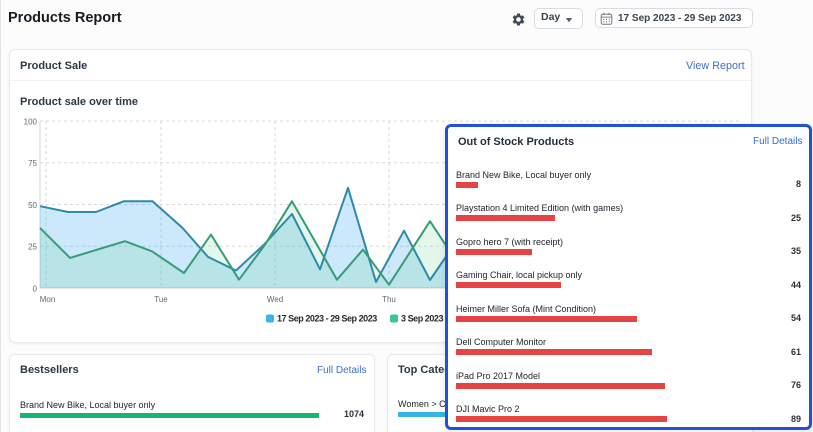 This screenshot has height=432, width=813. Describe the element at coordinates (275, 299) in the screenshot. I see `svg-text: Wed` at that location.